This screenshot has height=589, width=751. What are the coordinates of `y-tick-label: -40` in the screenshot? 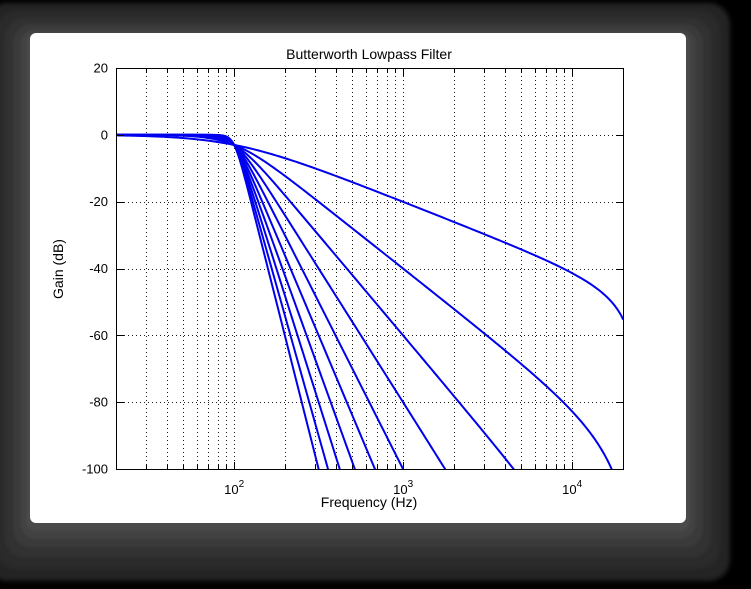 It's located at (98, 268).